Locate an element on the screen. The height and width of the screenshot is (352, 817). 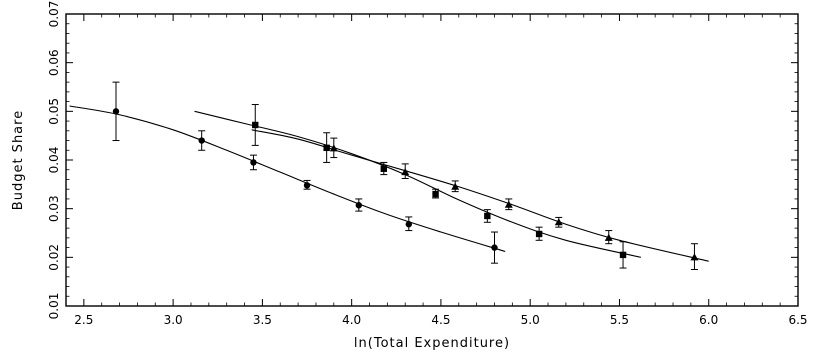
x-tick-label: 6.5 is located at coordinates (797, 320).